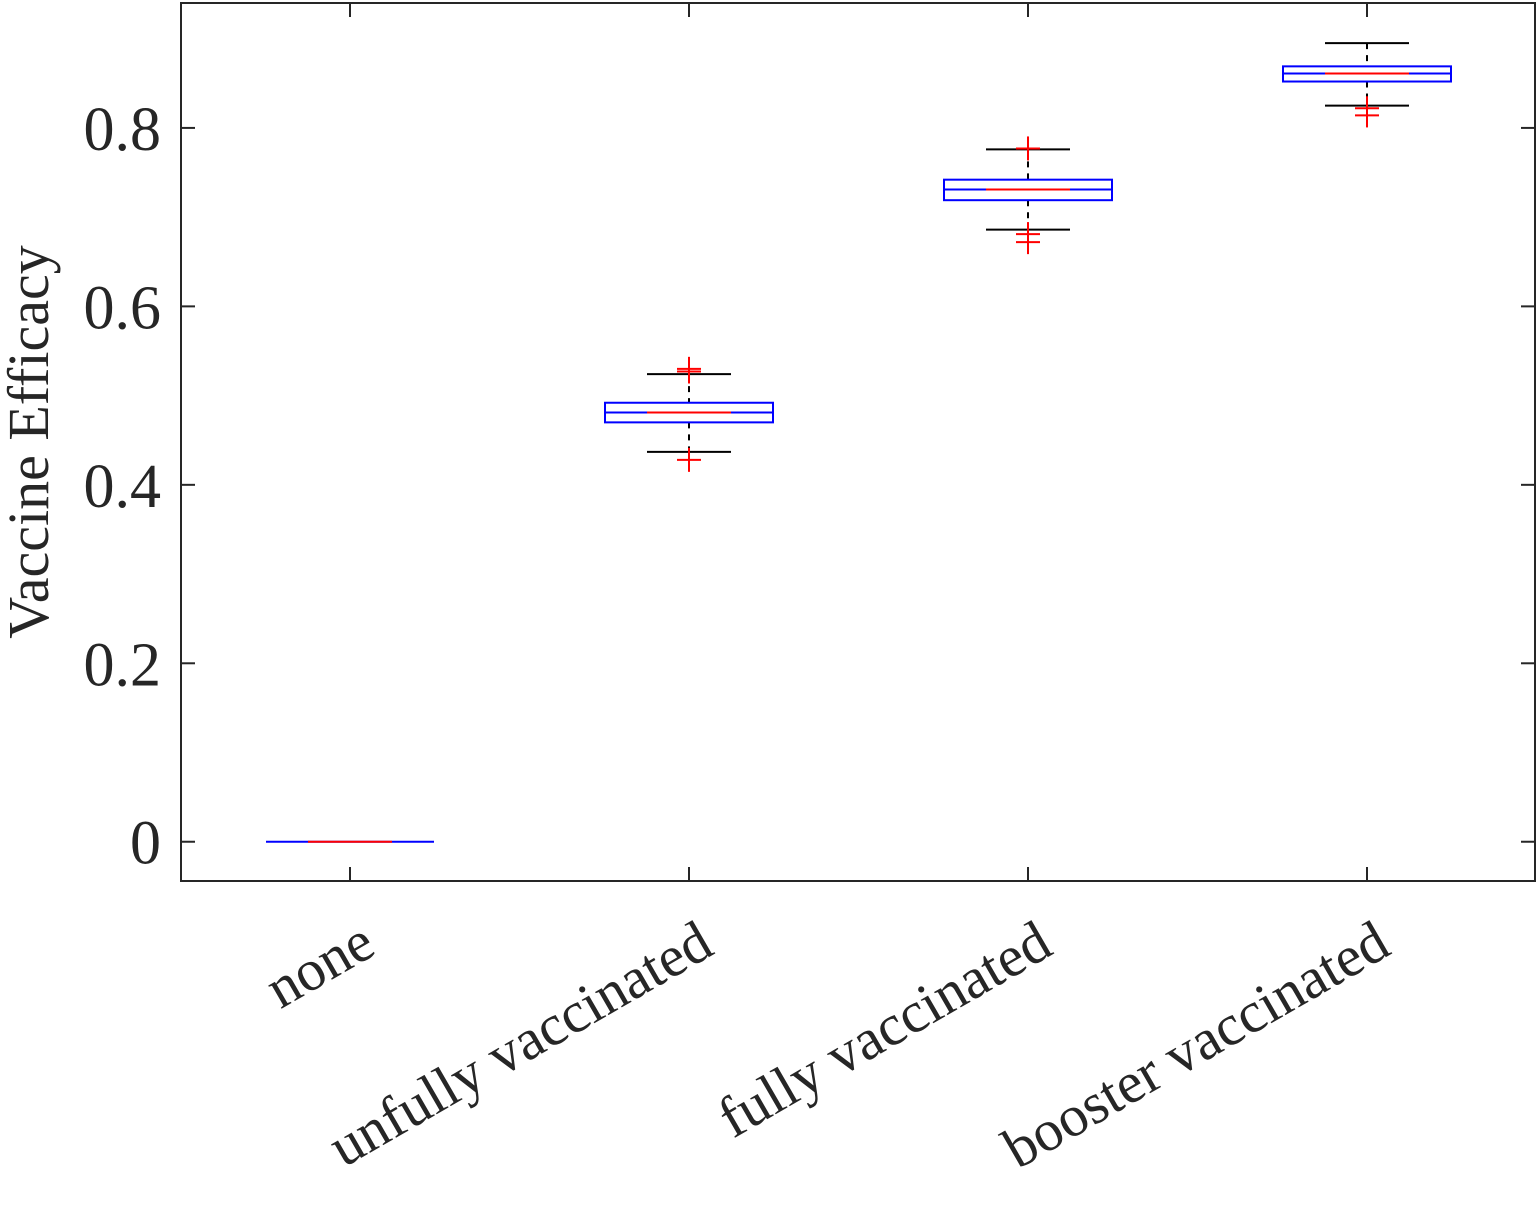  I want to click on x-tick-label: booster vaccinated, so click(1196, 1044).